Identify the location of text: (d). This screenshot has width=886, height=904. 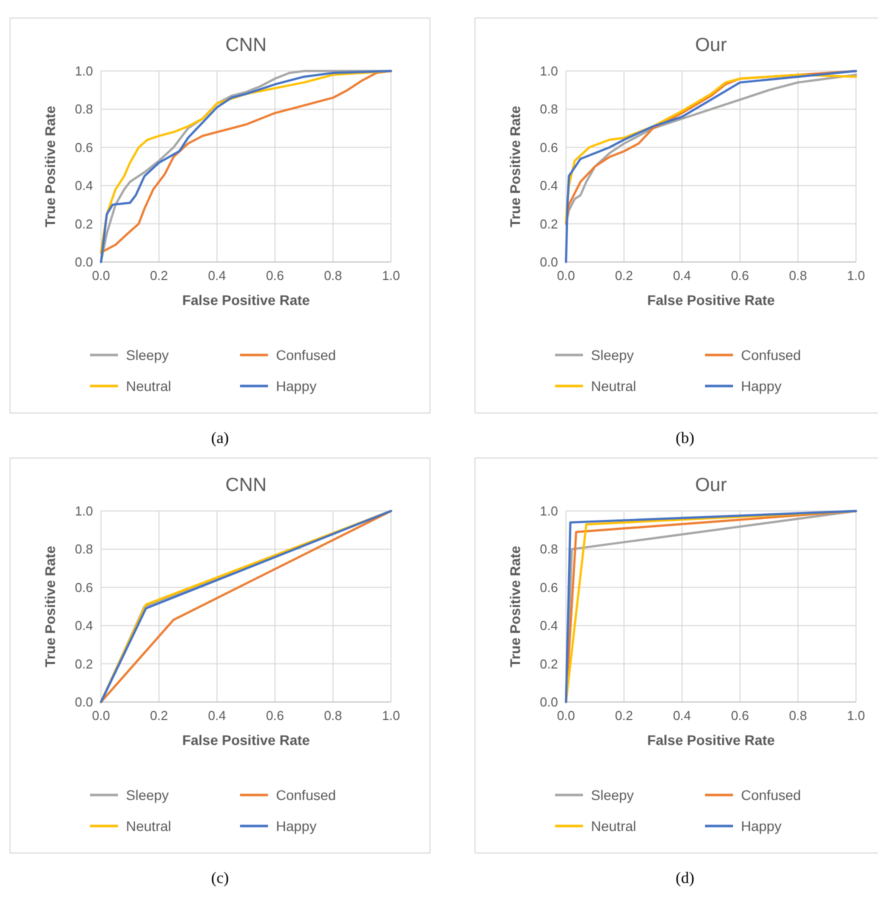
(685, 878).